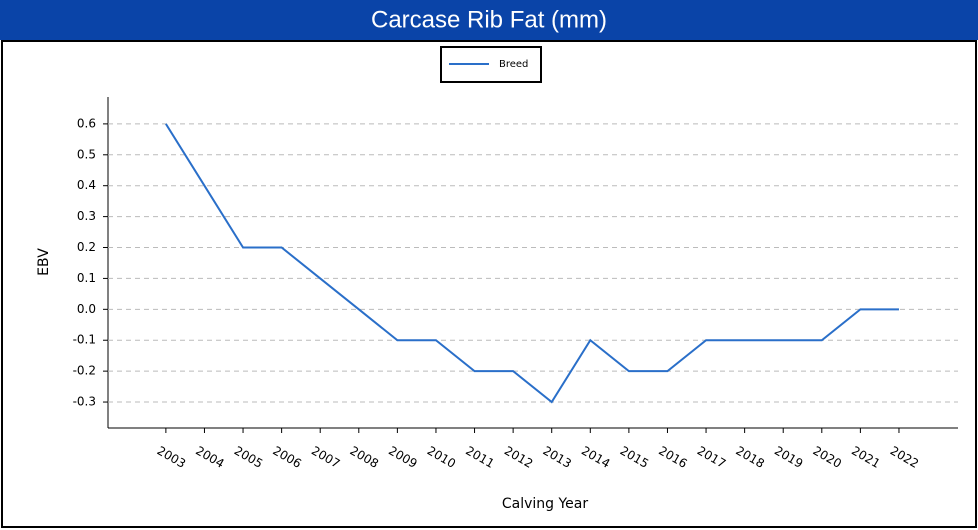 The width and height of the screenshot is (978, 530). Describe the element at coordinates (248, 457) in the screenshot. I see `x-tick-label: 2005` at that location.